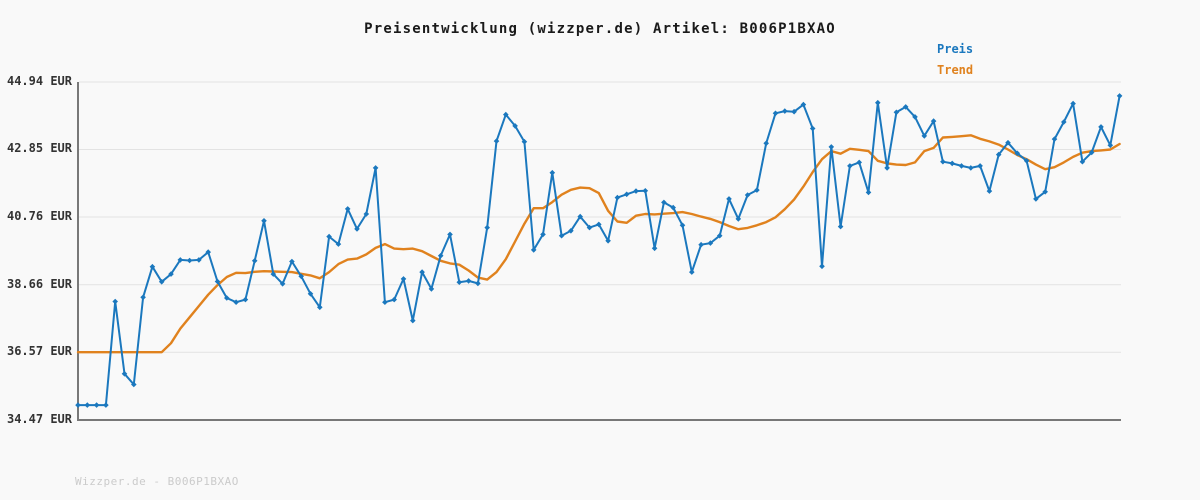  I want to click on legend-item-preis: Preis, so click(955, 49).